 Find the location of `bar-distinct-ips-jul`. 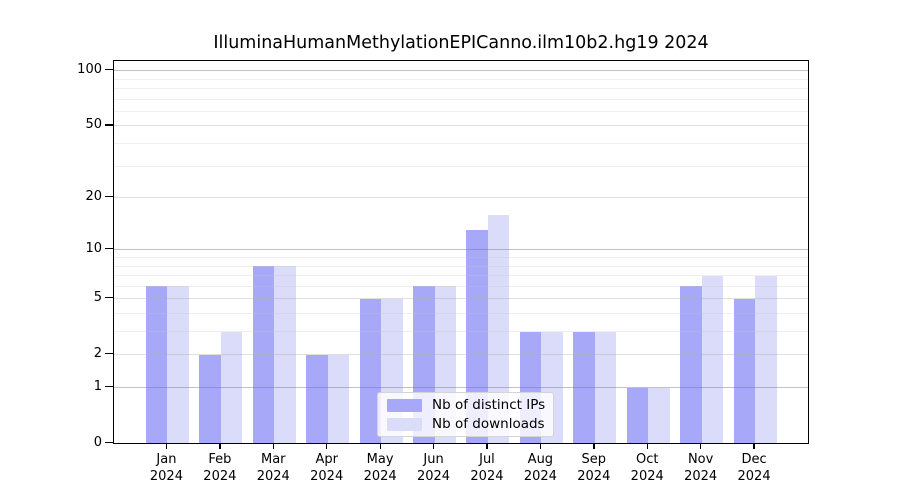

bar-distinct-ips-jul is located at coordinates (477, 337).